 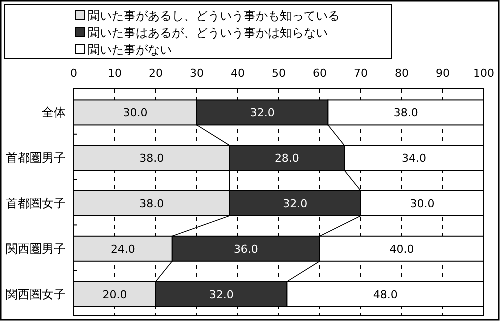 I want to click on legend-label: 聞いた事があるし、どういう事かも知っている, so click(x=214, y=16).